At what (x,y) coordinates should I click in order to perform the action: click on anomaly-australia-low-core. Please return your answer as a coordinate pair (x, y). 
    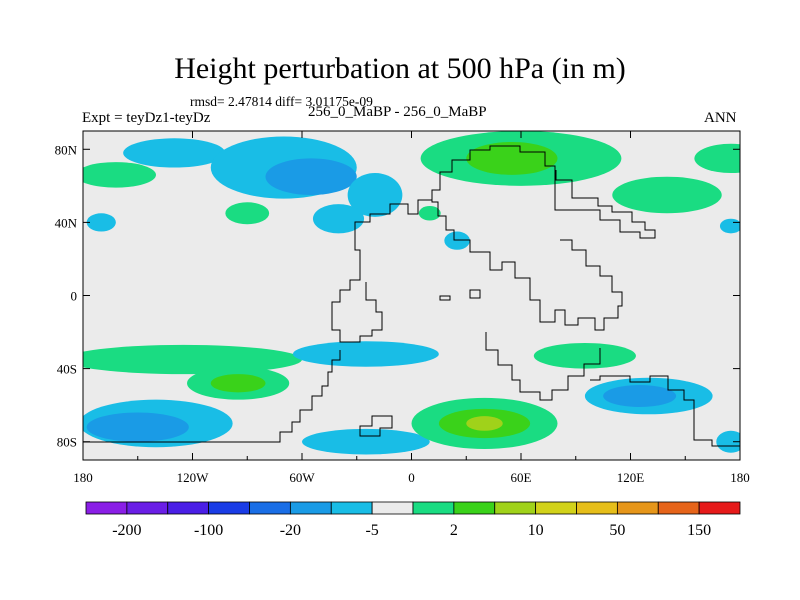
    Looking at the image, I should click on (640, 396).